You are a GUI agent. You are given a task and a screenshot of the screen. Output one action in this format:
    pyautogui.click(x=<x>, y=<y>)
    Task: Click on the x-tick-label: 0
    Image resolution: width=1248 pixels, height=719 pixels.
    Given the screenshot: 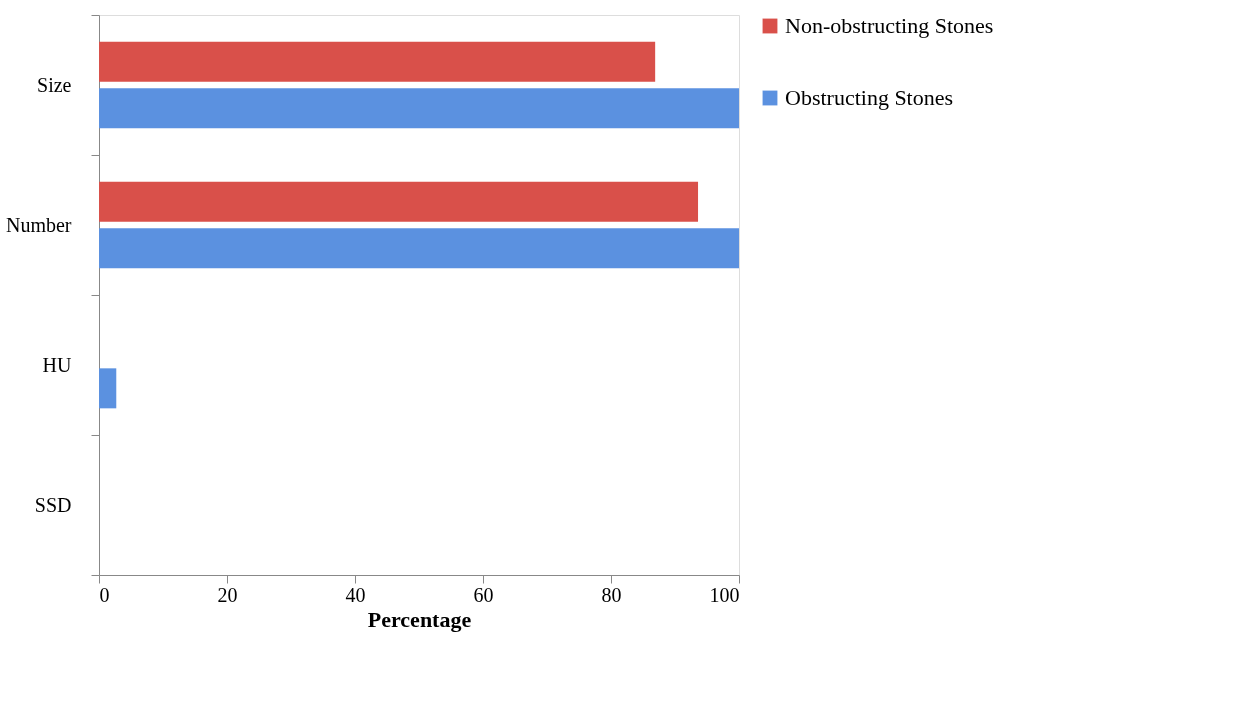 What is the action you would take?
    pyautogui.click(x=104, y=594)
    